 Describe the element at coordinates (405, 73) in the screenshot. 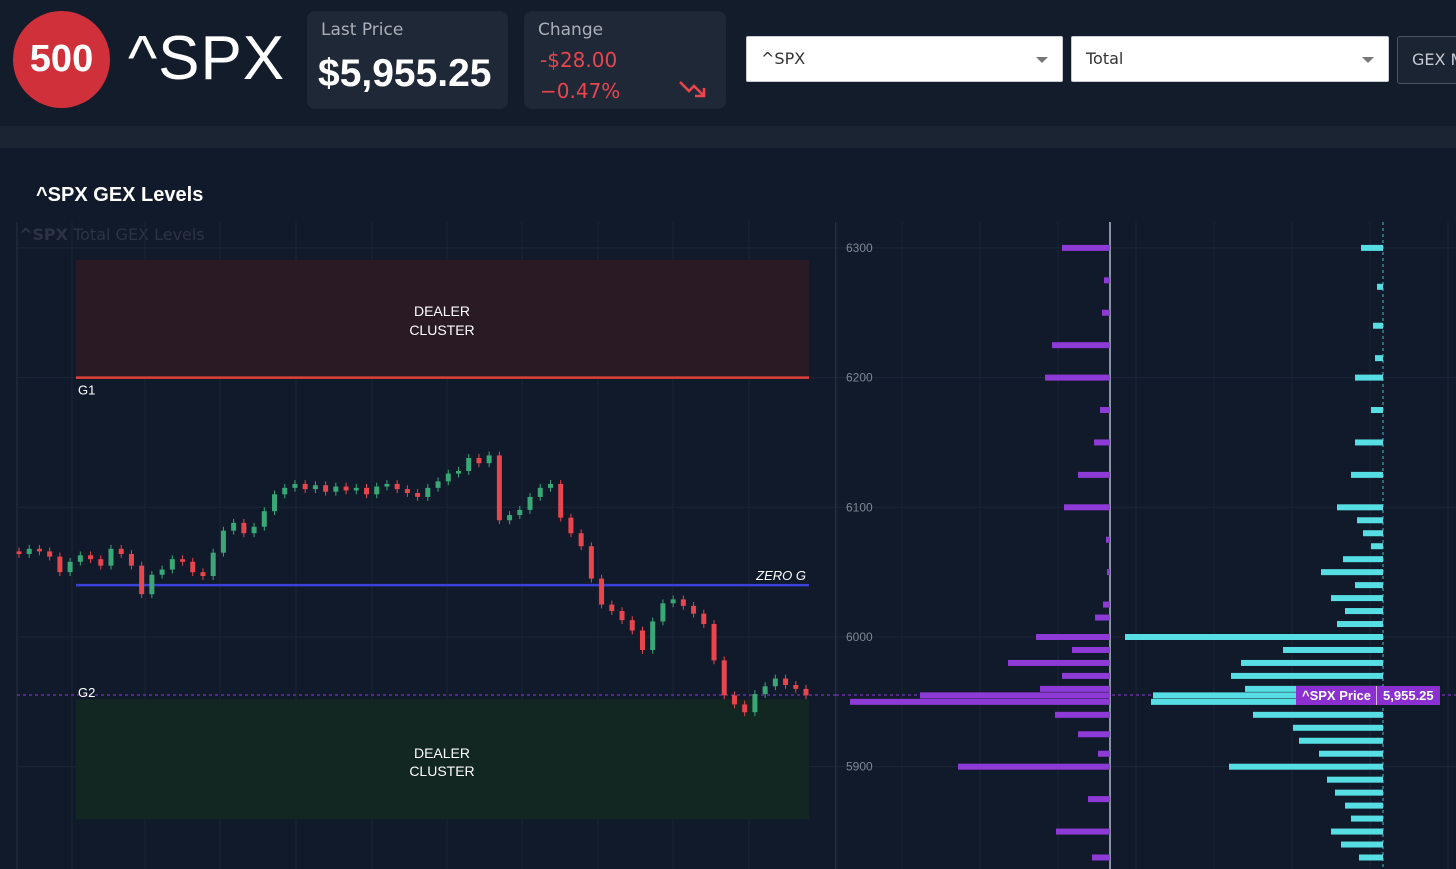

I see `last-price-value: $5,955.25` at that location.